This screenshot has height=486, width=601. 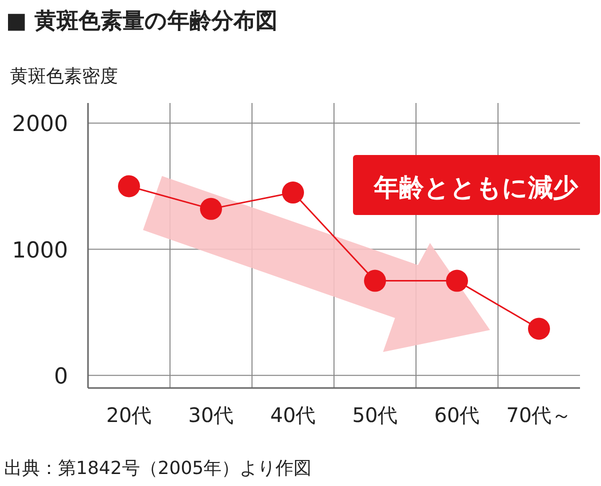 What do you see at coordinates (64, 76) in the screenshot?
I see `y-axis-title: 黄斑色素密度` at bounding box center [64, 76].